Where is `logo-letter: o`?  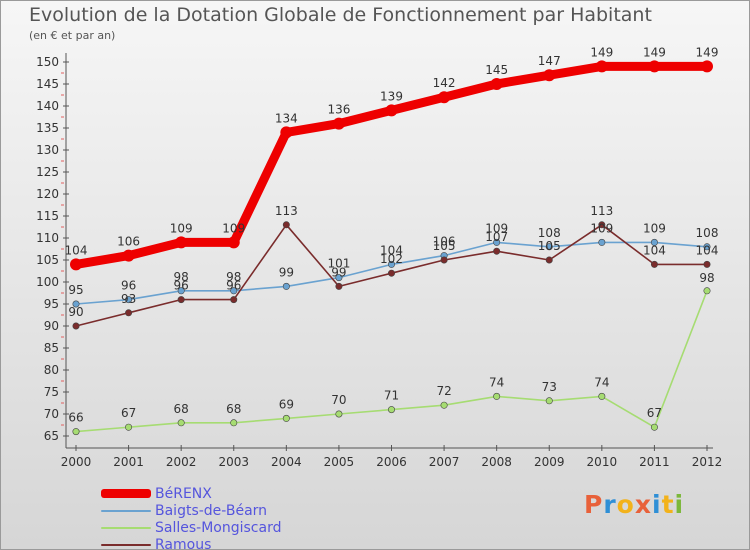 logo-letter: o is located at coordinates (625, 504).